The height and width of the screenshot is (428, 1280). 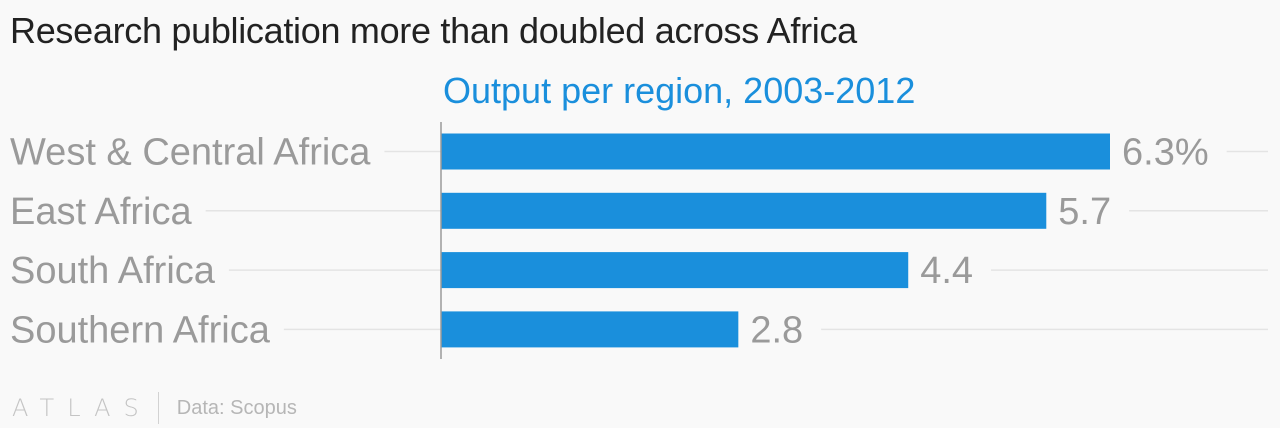 What do you see at coordinates (101, 212) in the screenshot?
I see `category-label: East Africa` at bounding box center [101, 212].